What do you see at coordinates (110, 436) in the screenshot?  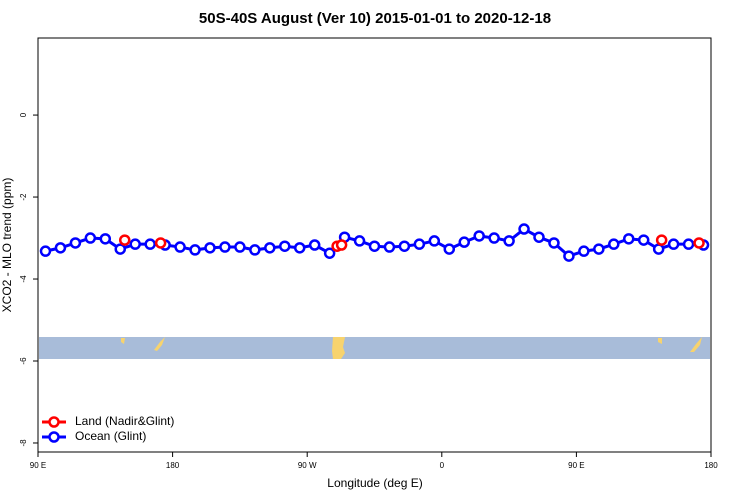 I see `legend-label: Ocean (Glint)` at bounding box center [110, 436].